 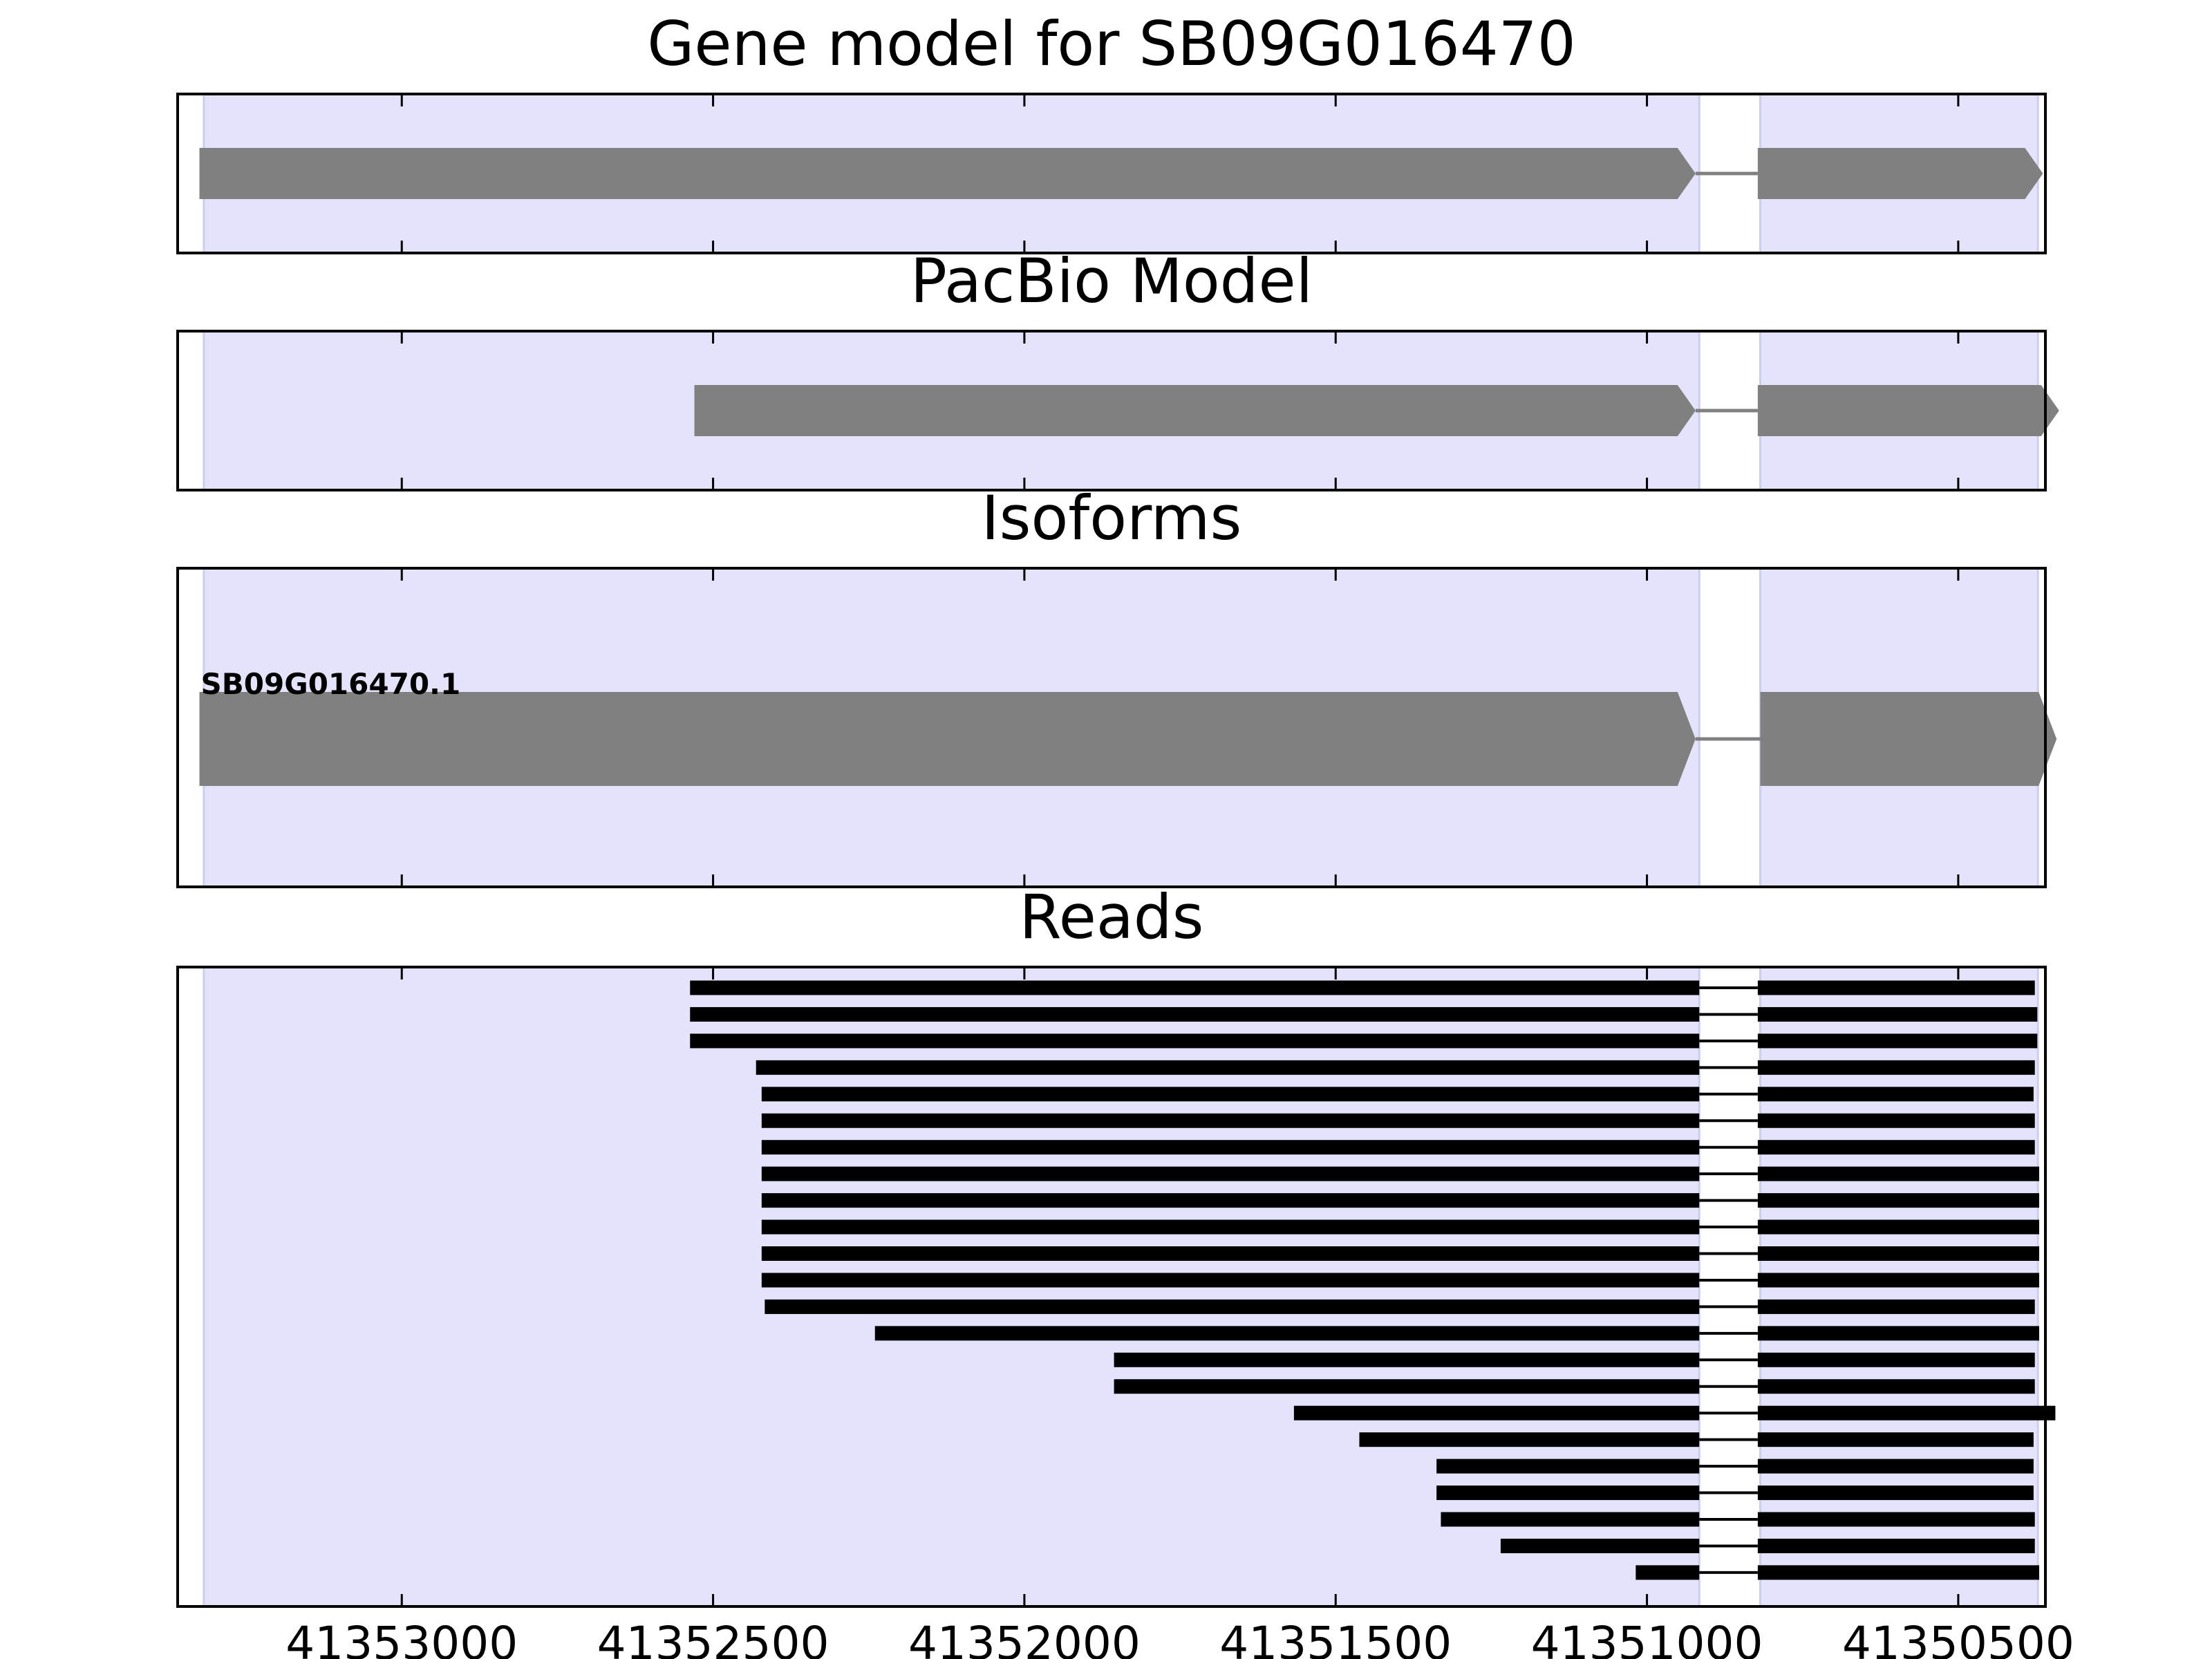 What do you see at coordinates (1958, 1638) in the screenshot?
I see `x-tick-label: 41350500` at bounding box center [1958, 1638].